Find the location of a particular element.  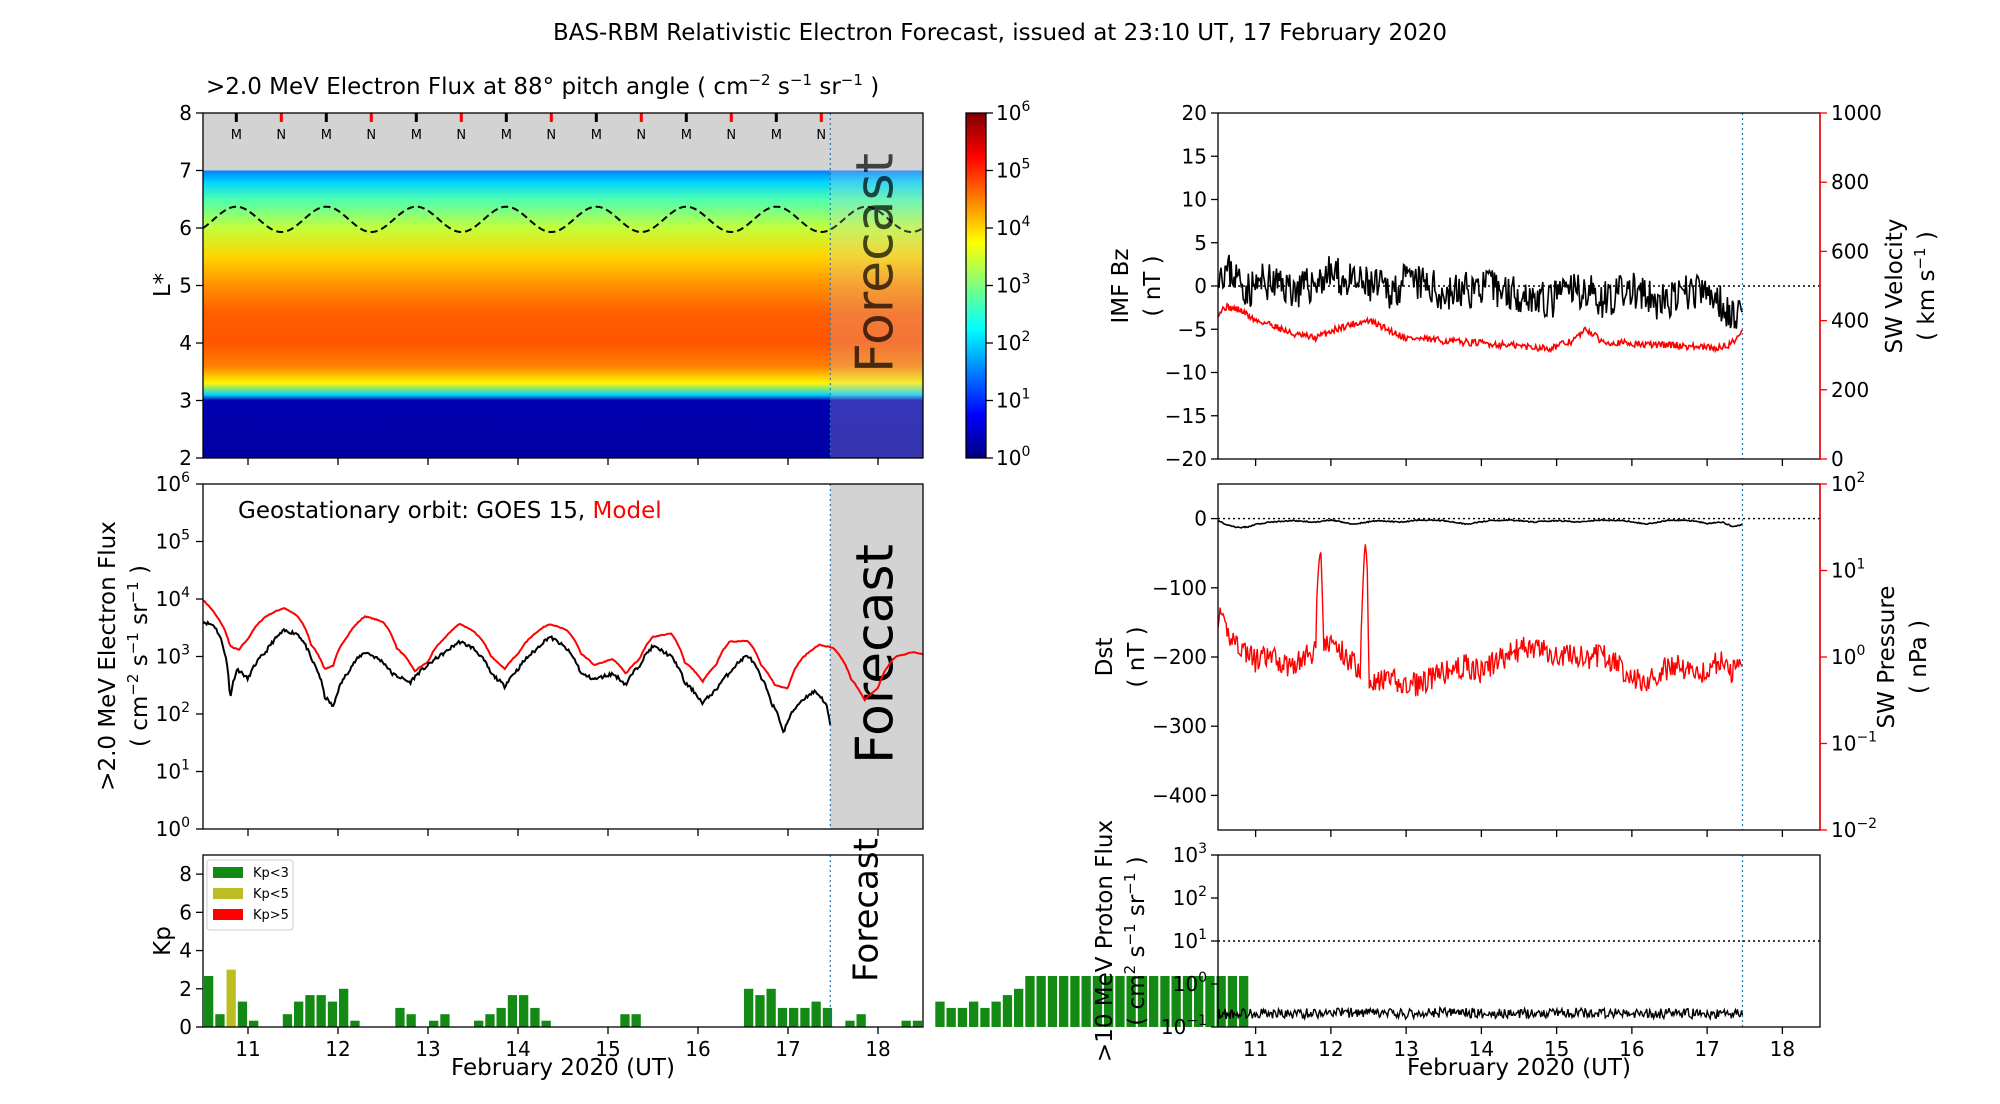

legend-goes: GOES 15 is located at coordinates (527, 511).